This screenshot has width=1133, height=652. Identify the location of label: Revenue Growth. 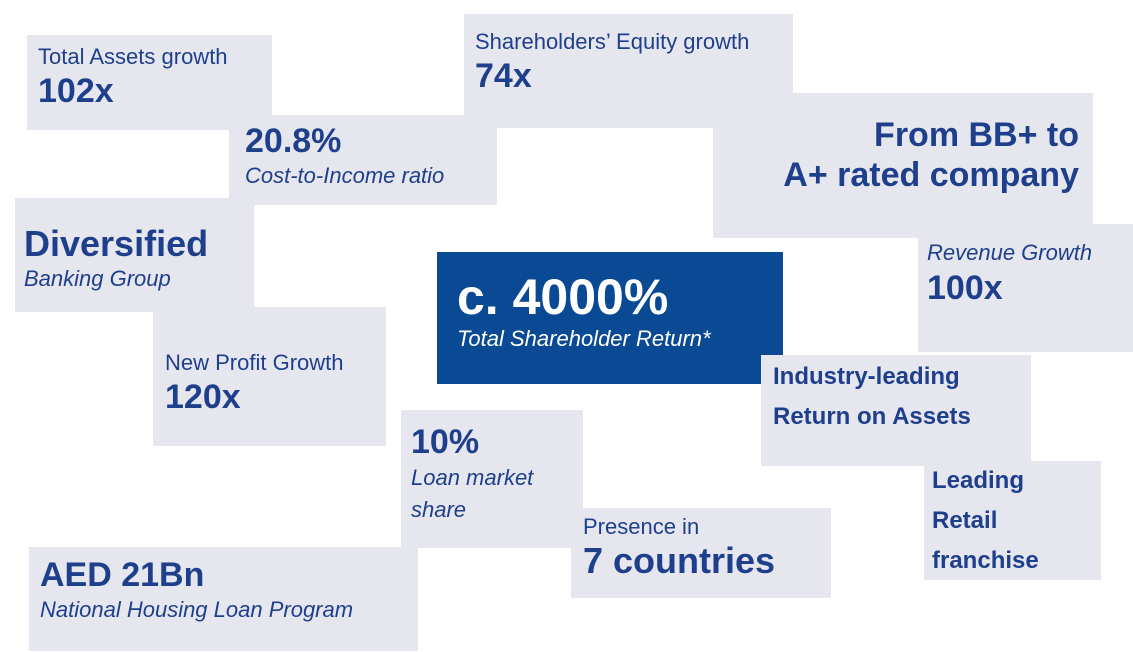
(1010, 252).